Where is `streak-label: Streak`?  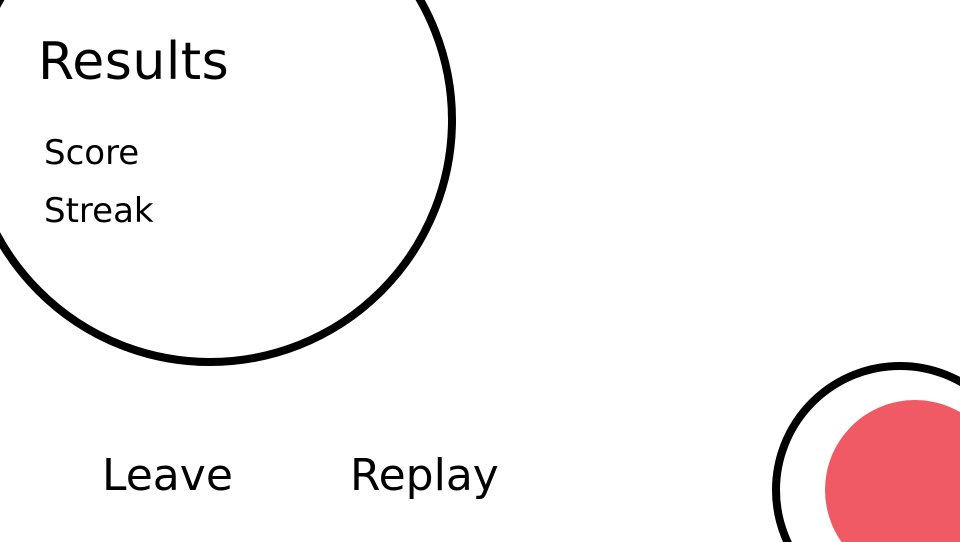 streak-label: Streak is located at coordinates (99, 211).